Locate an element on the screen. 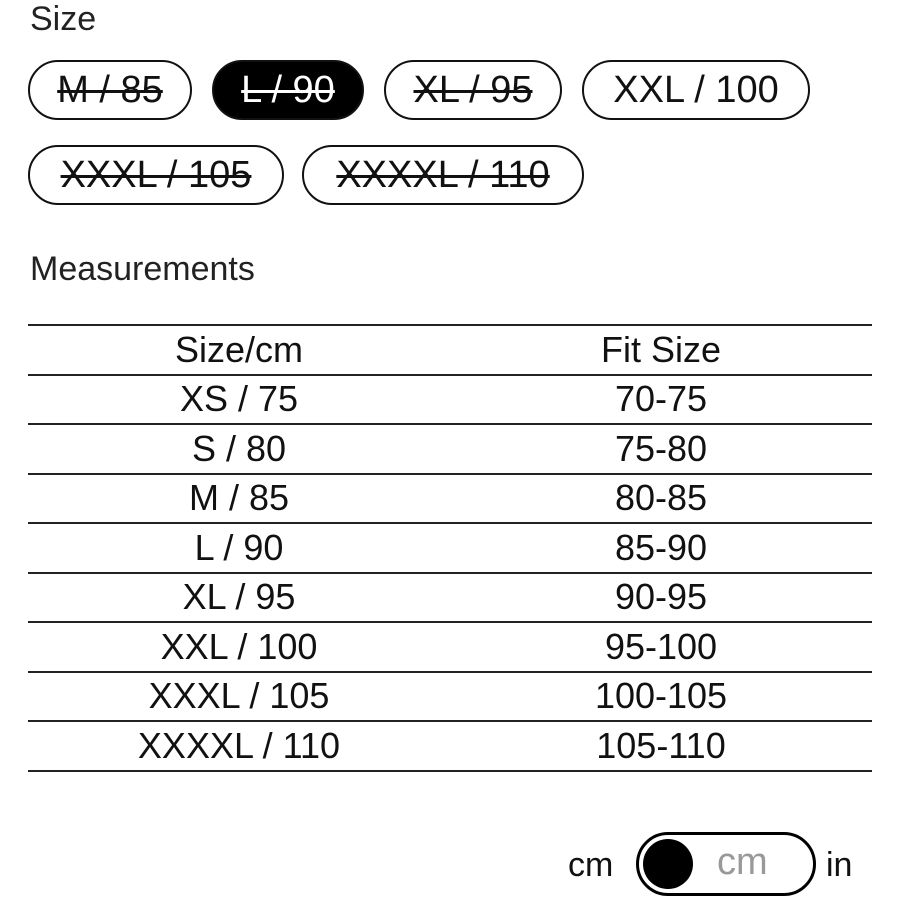 The height and width of the screenshot is (900, 900). size-option-xxxxl-110: XXXXL / 110 is located at coordinates (443, 175).